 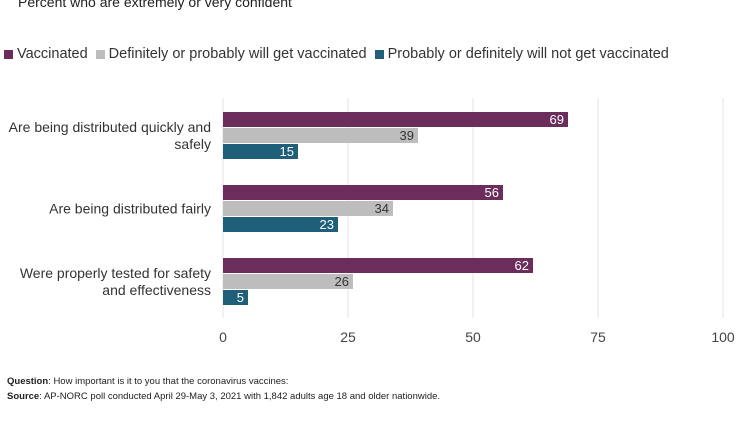 I want to click on data-label-2-2: 5, so click(x=240, y=297).